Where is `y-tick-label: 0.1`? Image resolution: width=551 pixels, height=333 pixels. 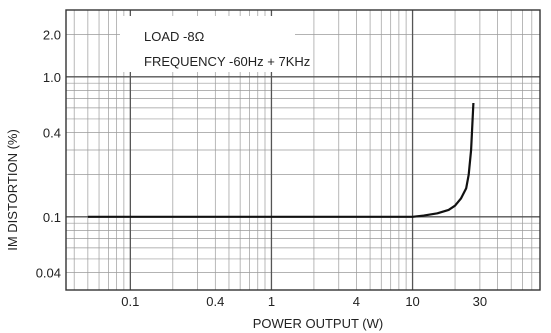 y-tick-label: 0.1 is located at coordinates (52, 217).